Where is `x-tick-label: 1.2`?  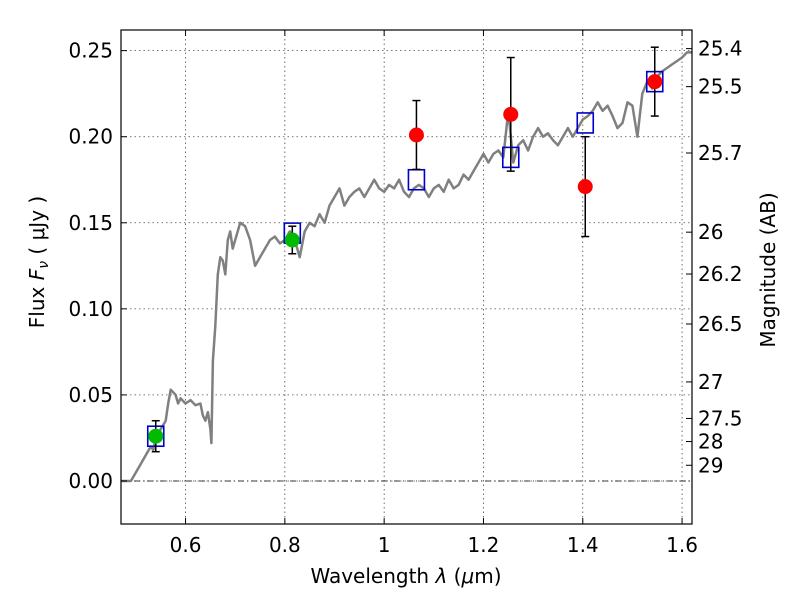
x-tick-label: 1.2 is located at coordinates (484, 545).